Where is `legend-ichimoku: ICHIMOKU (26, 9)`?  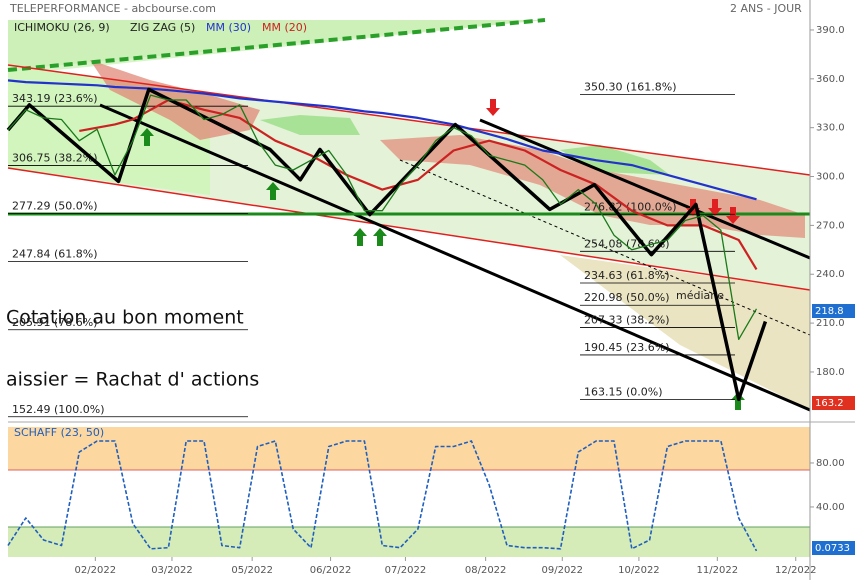
legend-ichimoku: ICHIMOKU (26, 9) is located at coordinates (62, 27).